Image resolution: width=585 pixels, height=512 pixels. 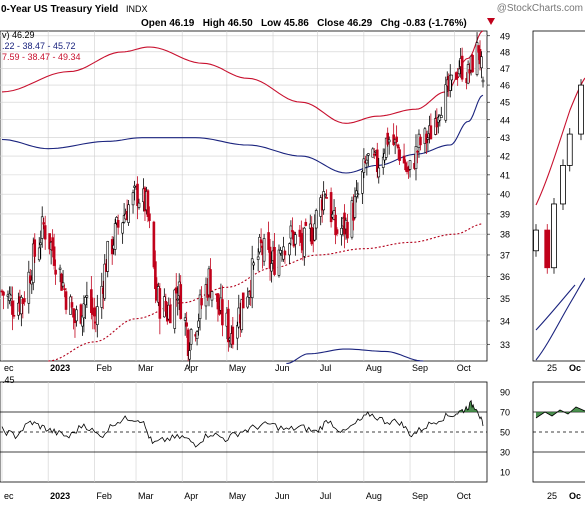 I want to click on secondary-x-tick-label: Oc, so click(x=575, y=368).